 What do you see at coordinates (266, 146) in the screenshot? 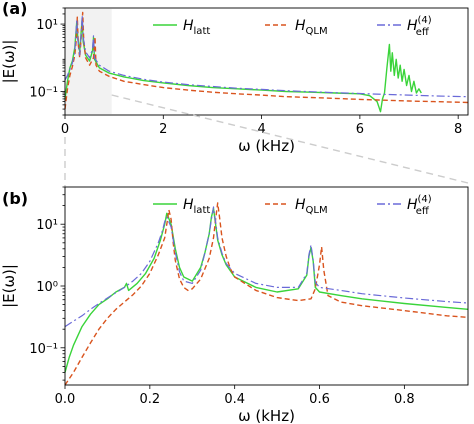
I see `panel-a-x-axis-label: ω (kHz)` at bounding box center [266, 146].